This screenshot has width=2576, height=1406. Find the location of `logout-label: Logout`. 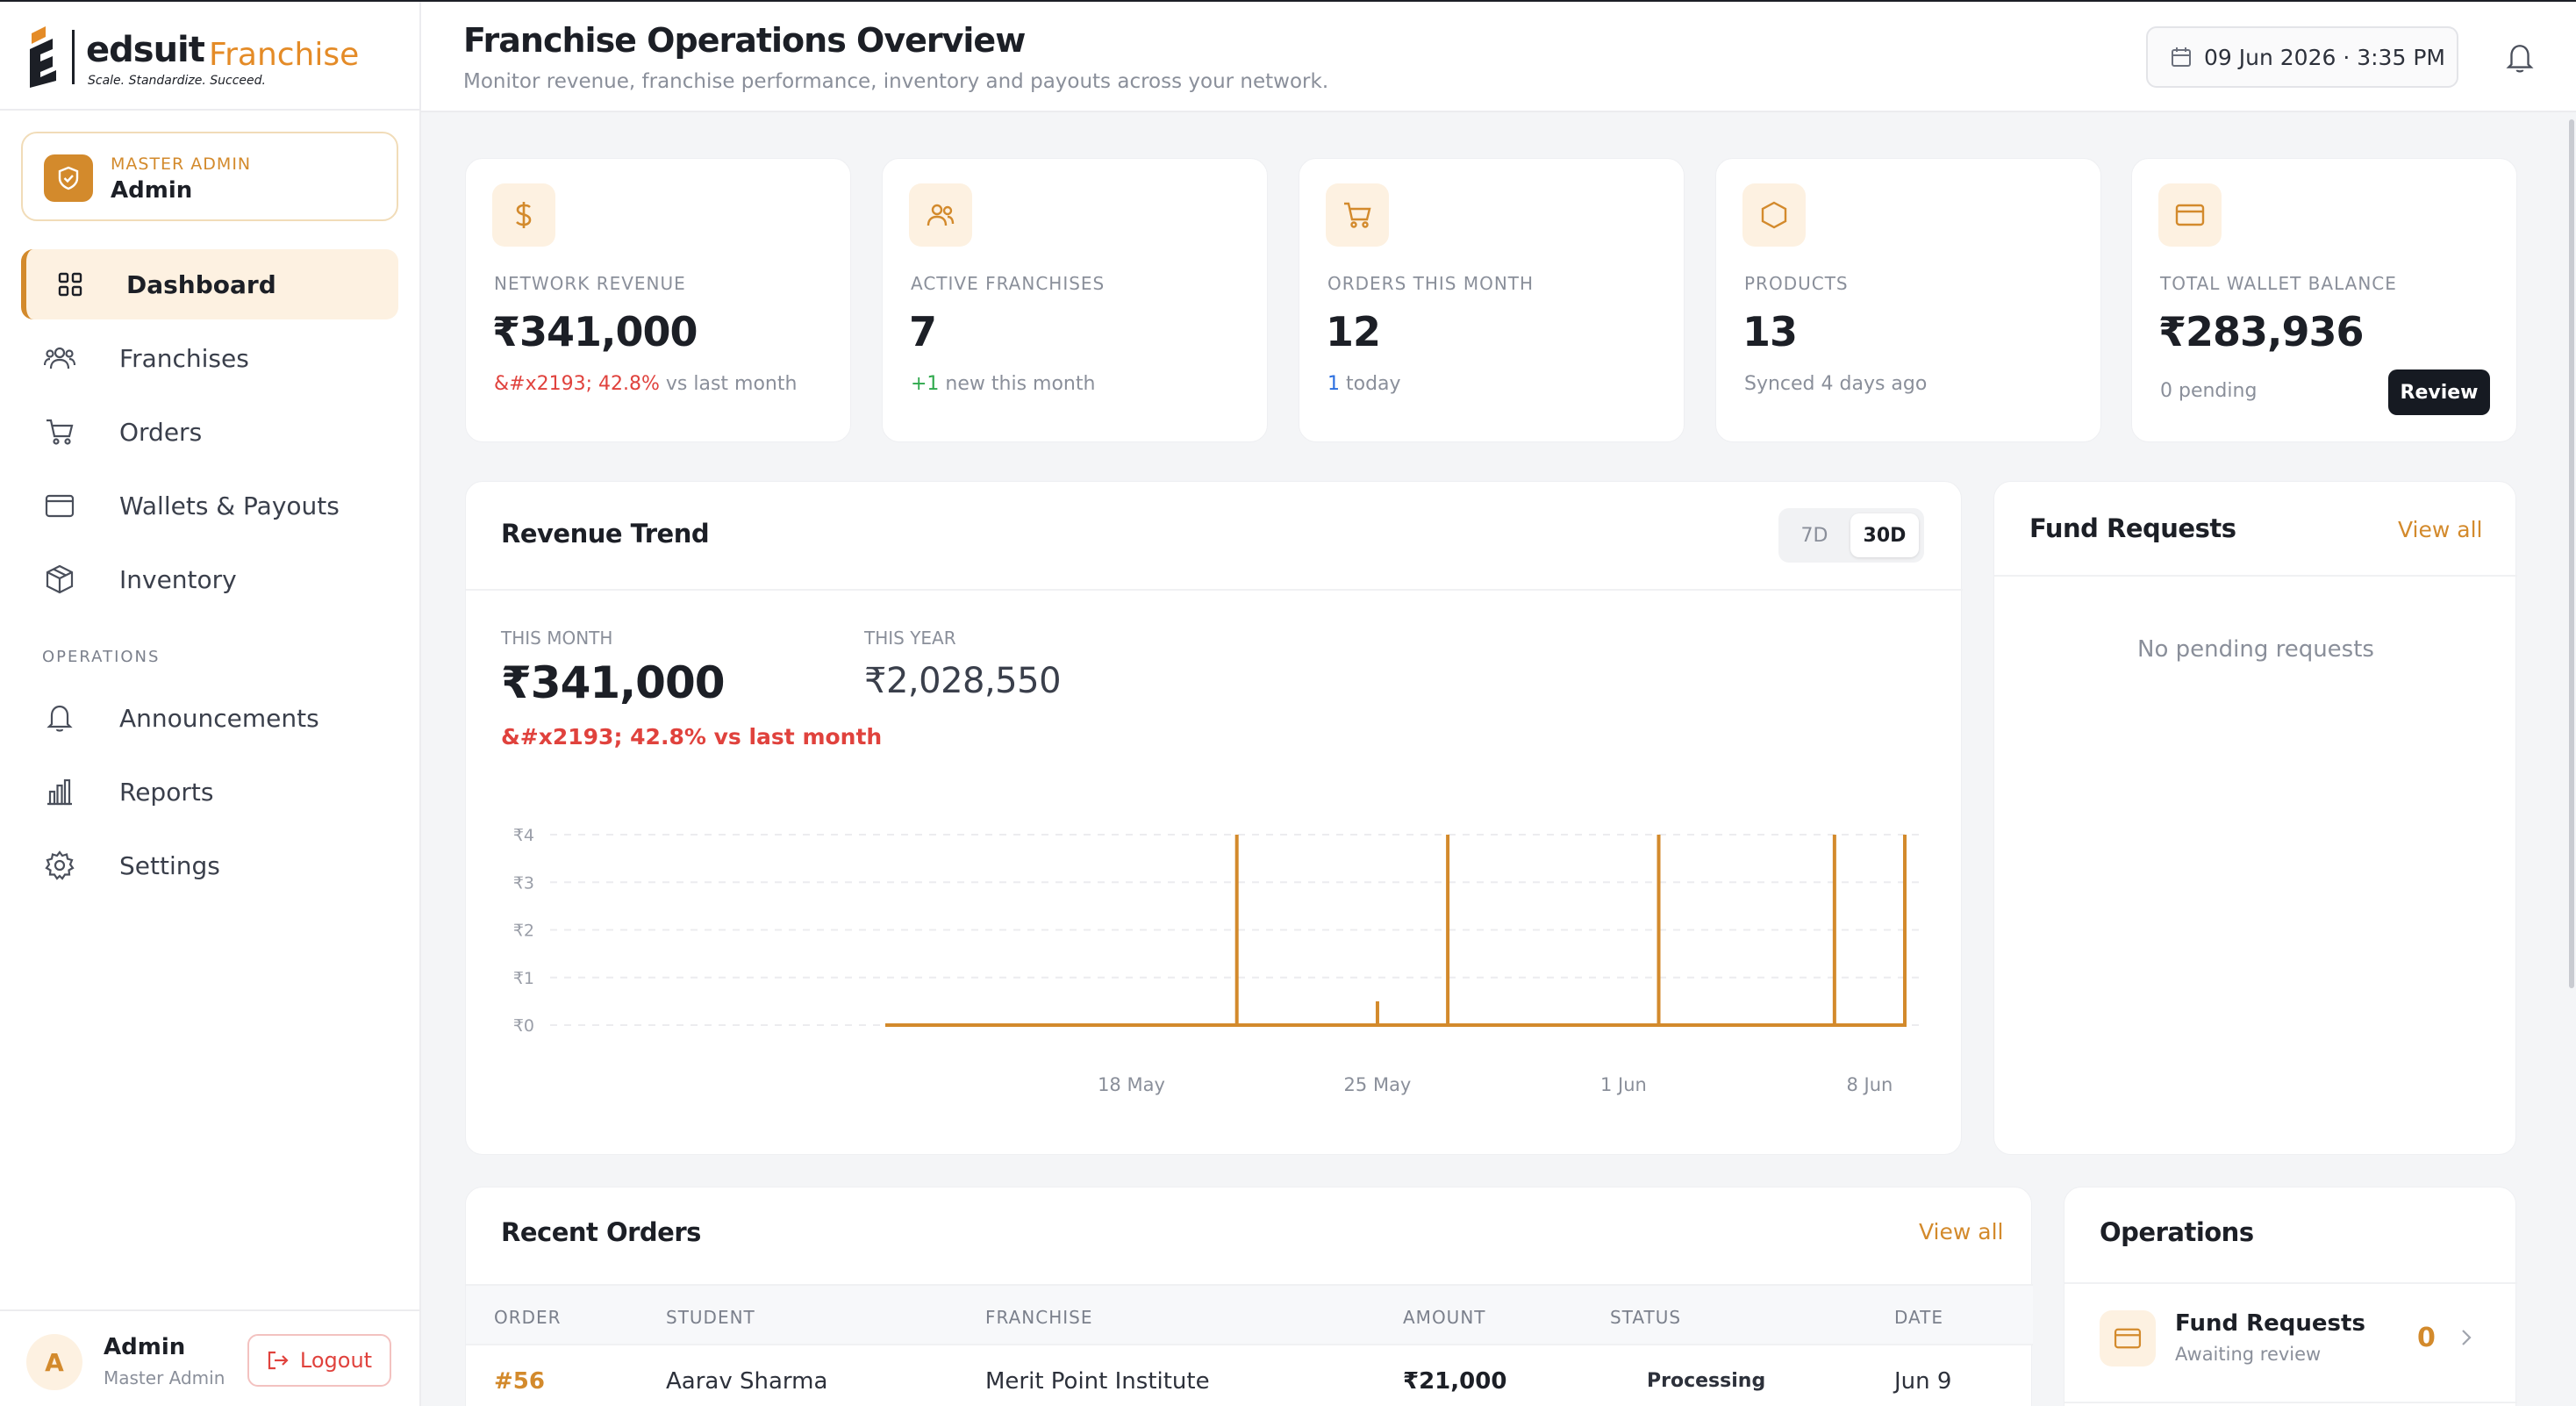

logout-label: Logout is located at coordinates (336, 1360).